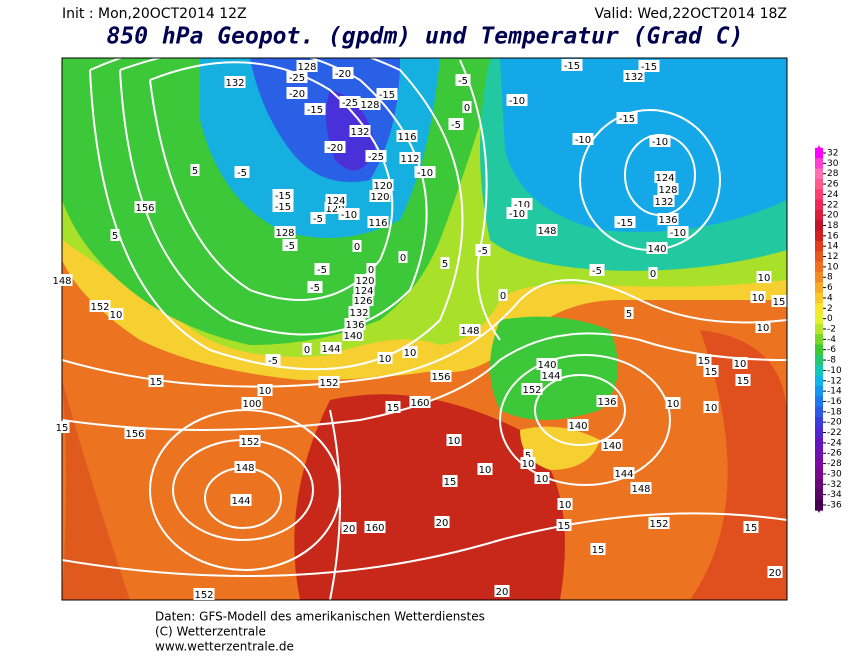 The width and height of the screenshot is (850, 657). I want to click on colorbar-label: 26, so click(833, 185).